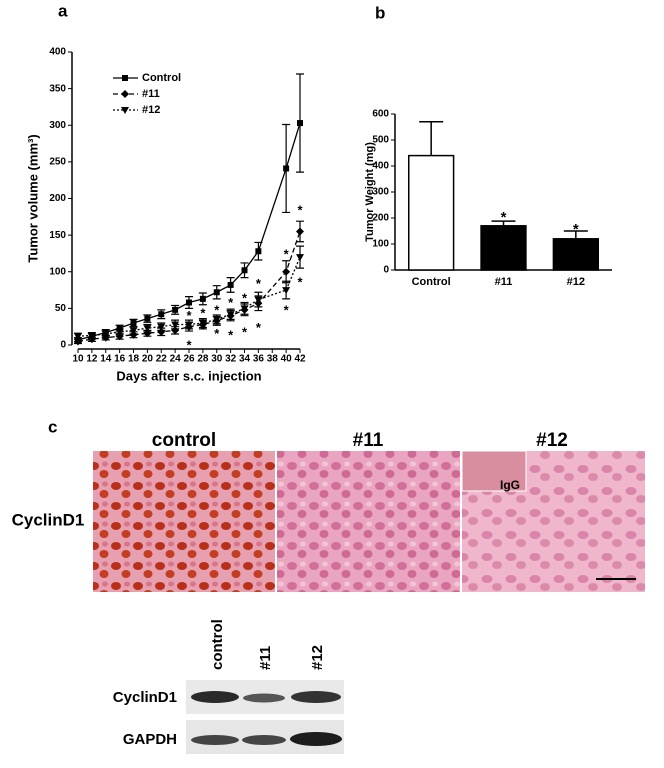 The height and width of the screenshot is (768, 664). Describe the element at coordinates (150, 739) in the screenshot. I see `blot-row-label: GAPDH` at that location.